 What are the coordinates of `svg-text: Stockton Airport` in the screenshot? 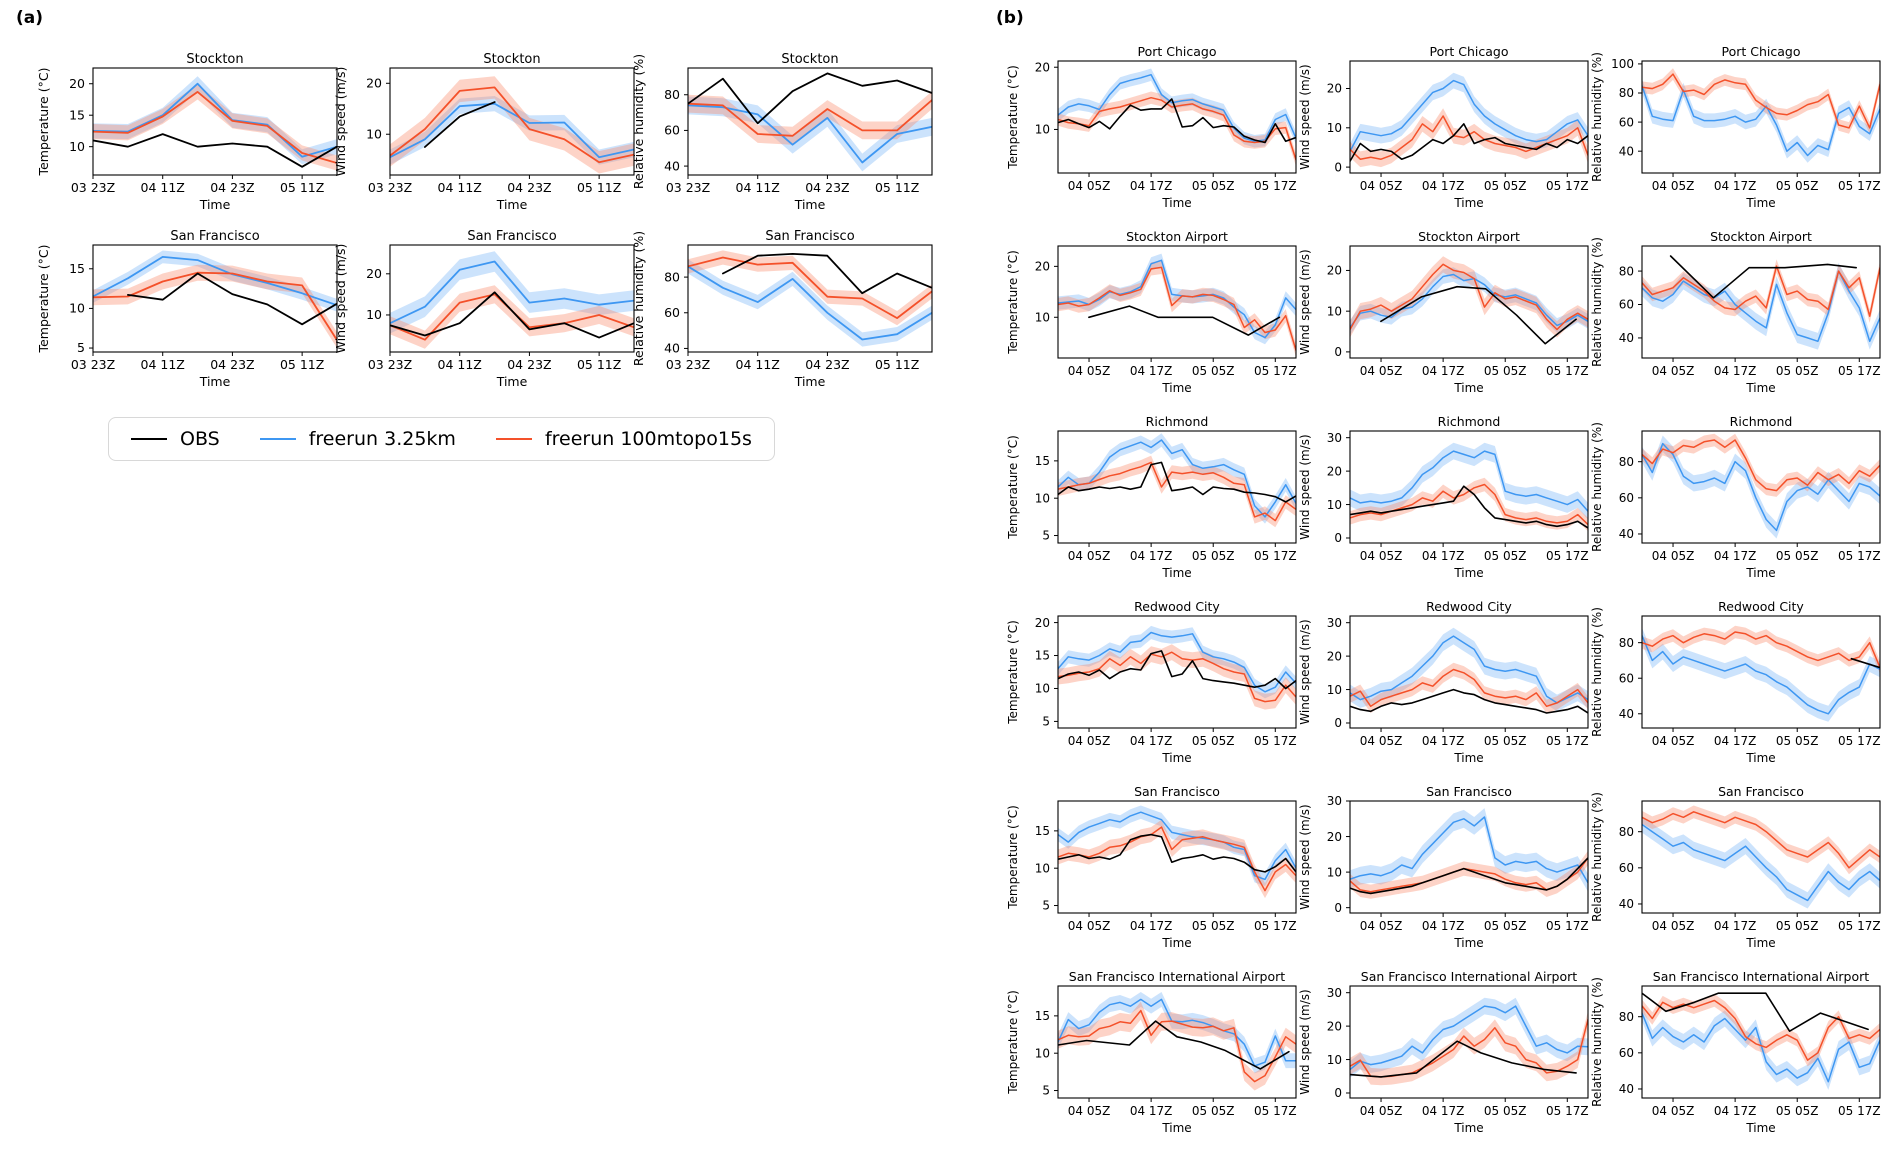 It's located at (1469, 236).